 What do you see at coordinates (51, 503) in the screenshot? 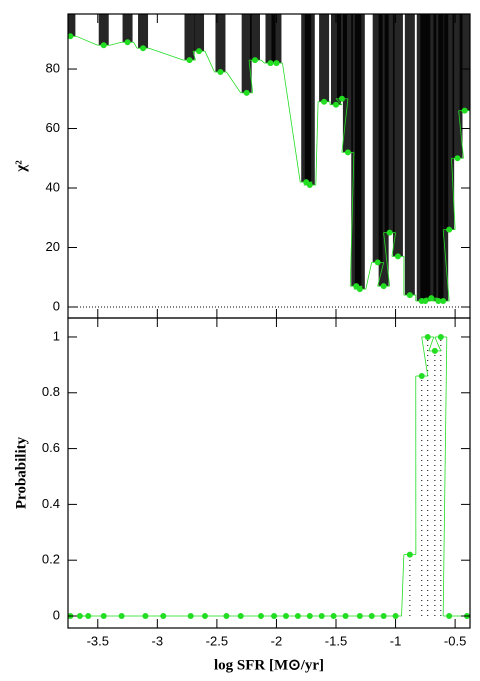
I see `y-tick-label: 0.4` at bounding box center [51, 503].